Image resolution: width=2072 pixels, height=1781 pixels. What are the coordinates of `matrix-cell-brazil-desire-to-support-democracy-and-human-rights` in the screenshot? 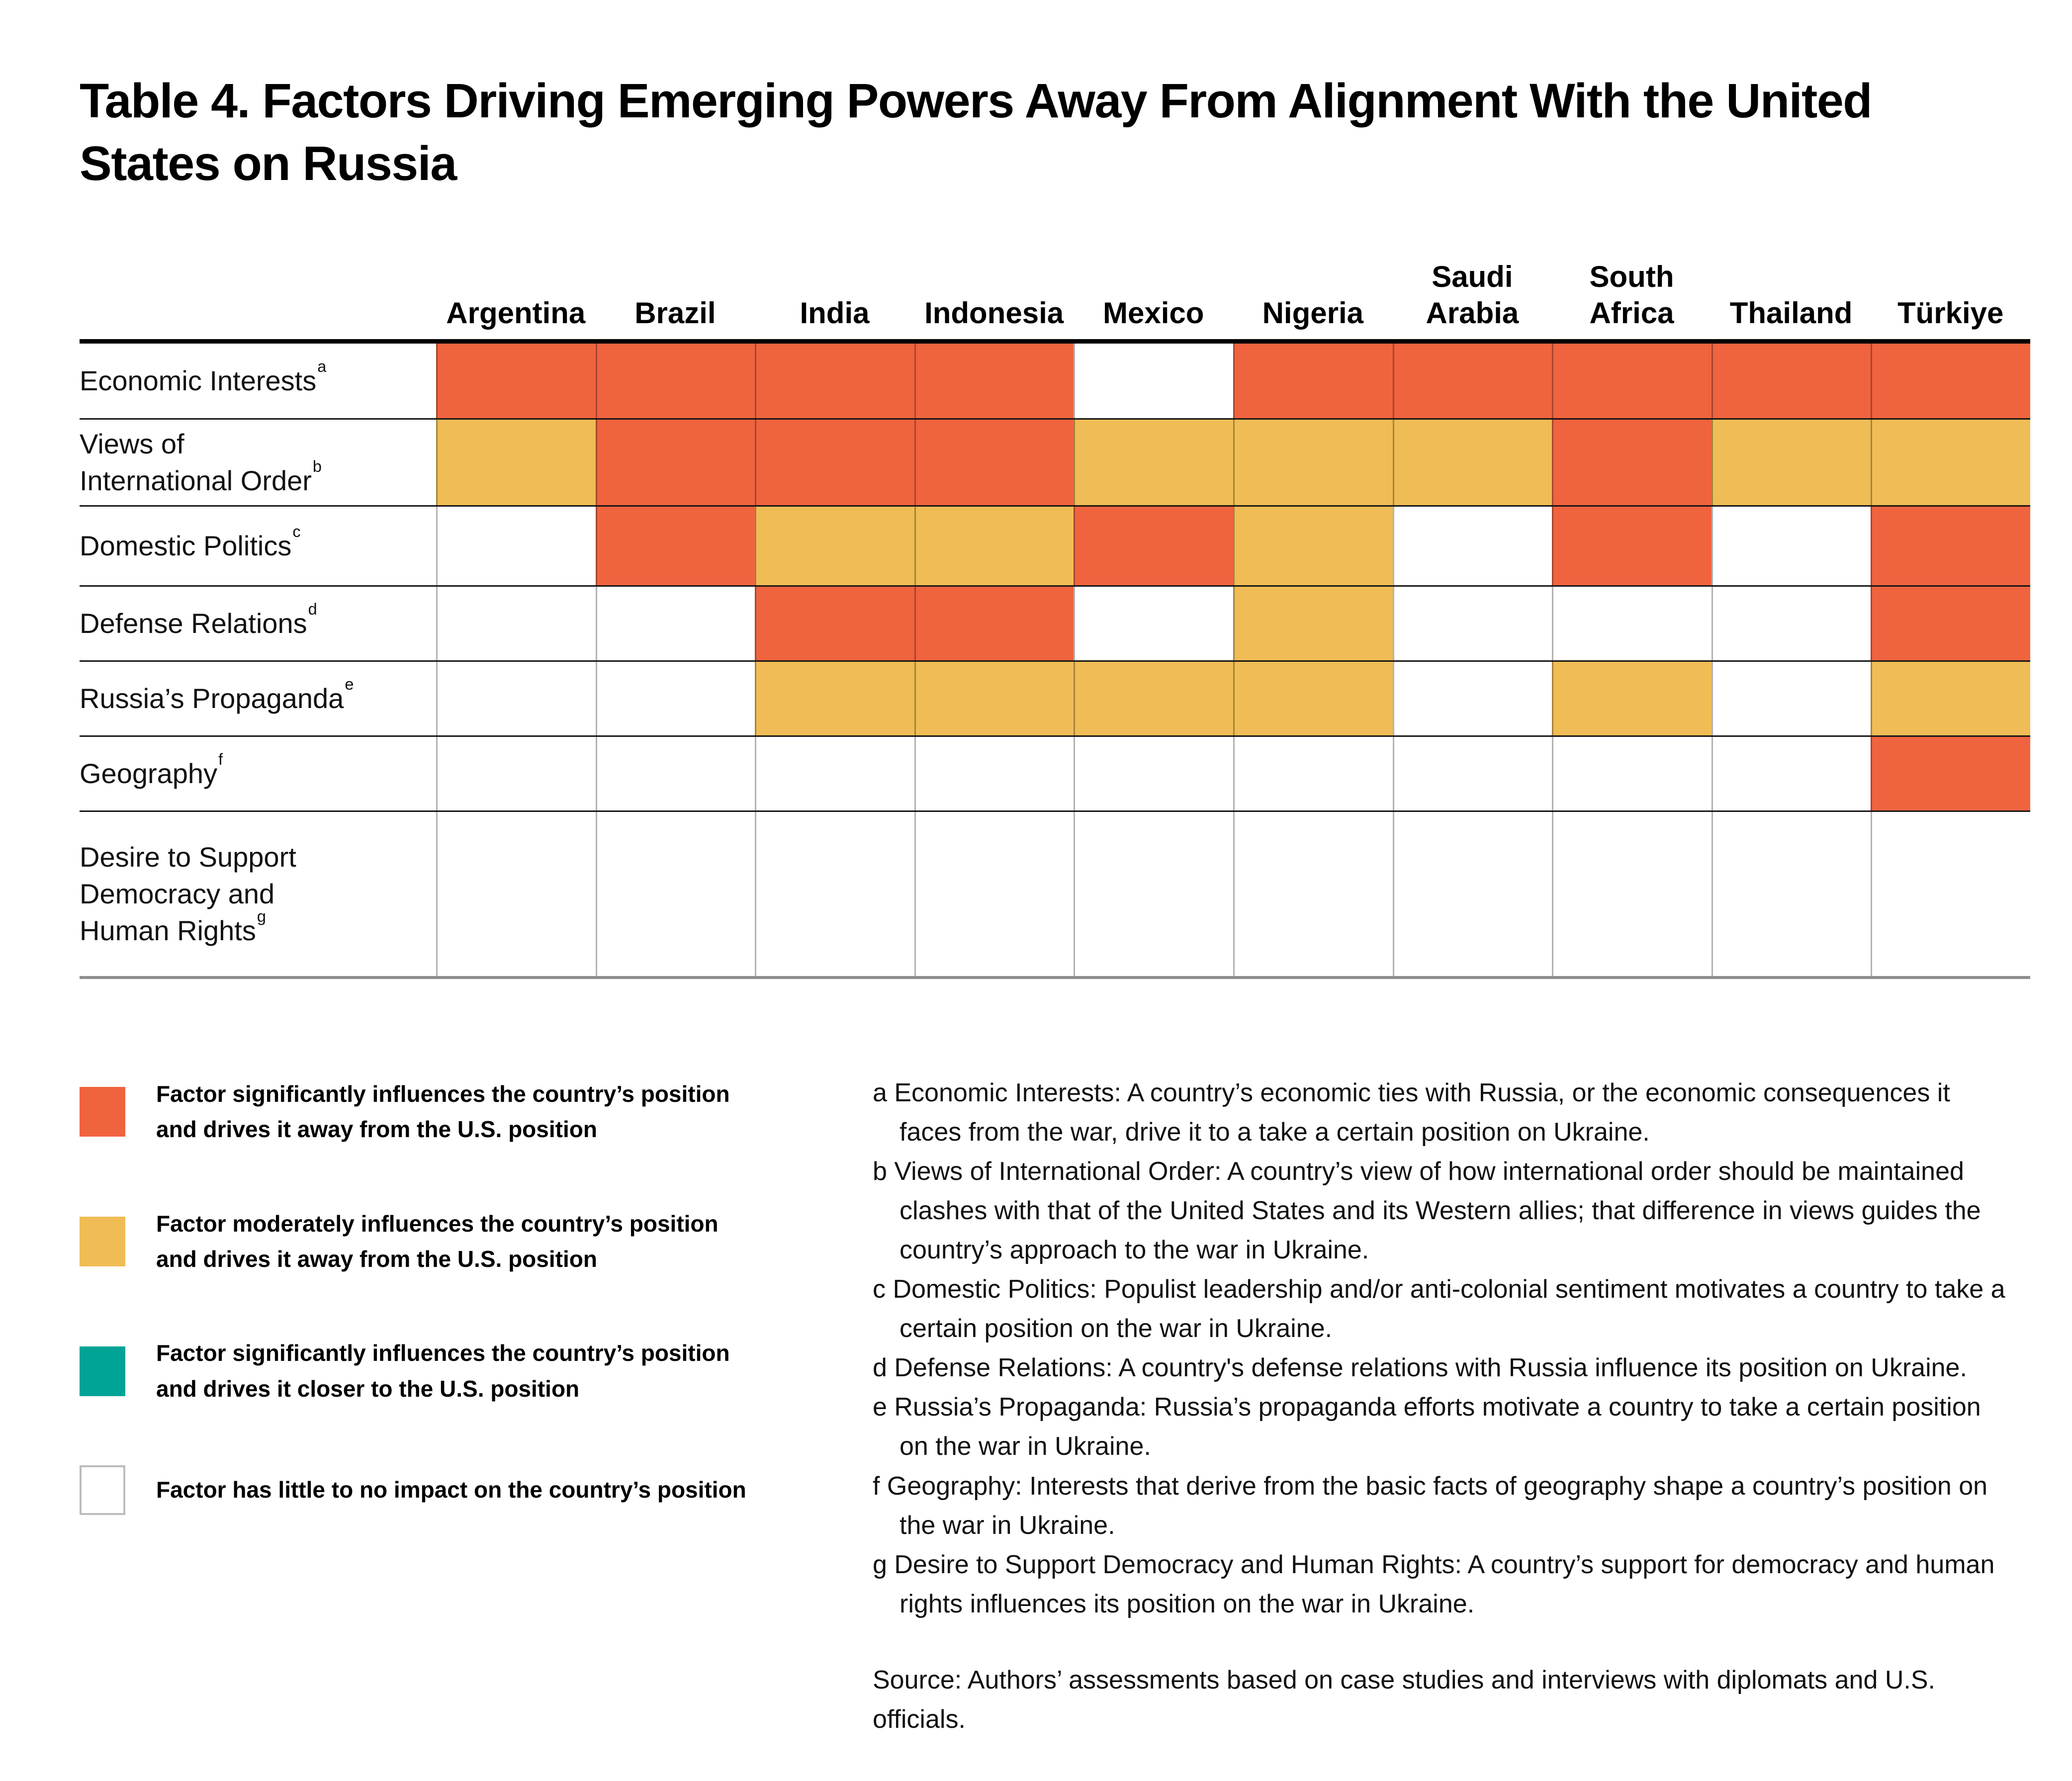 It's located at (675, 894).